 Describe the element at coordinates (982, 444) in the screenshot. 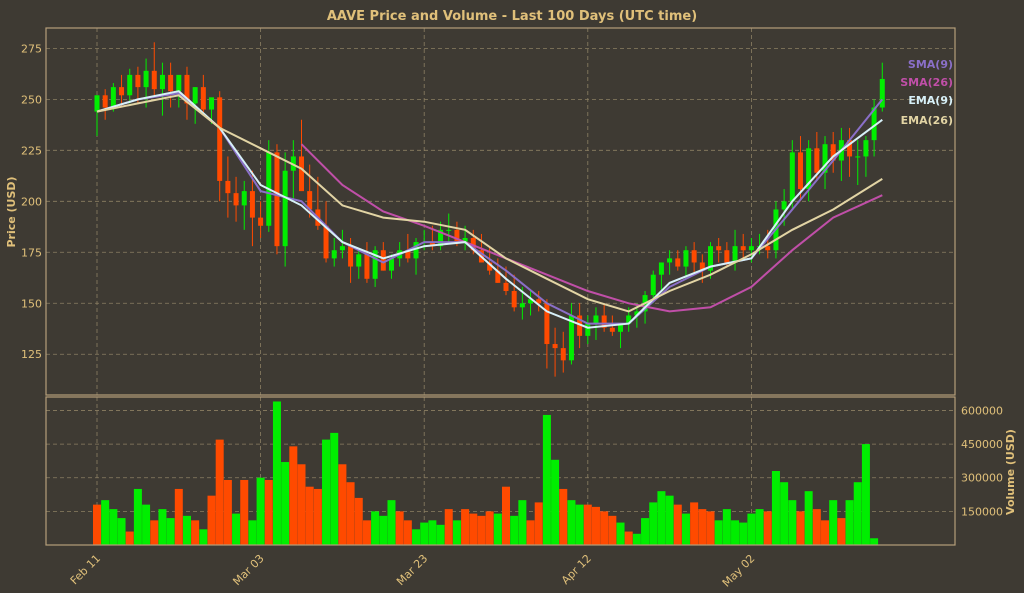

I see `volume-tick-label: 450000` at that location.